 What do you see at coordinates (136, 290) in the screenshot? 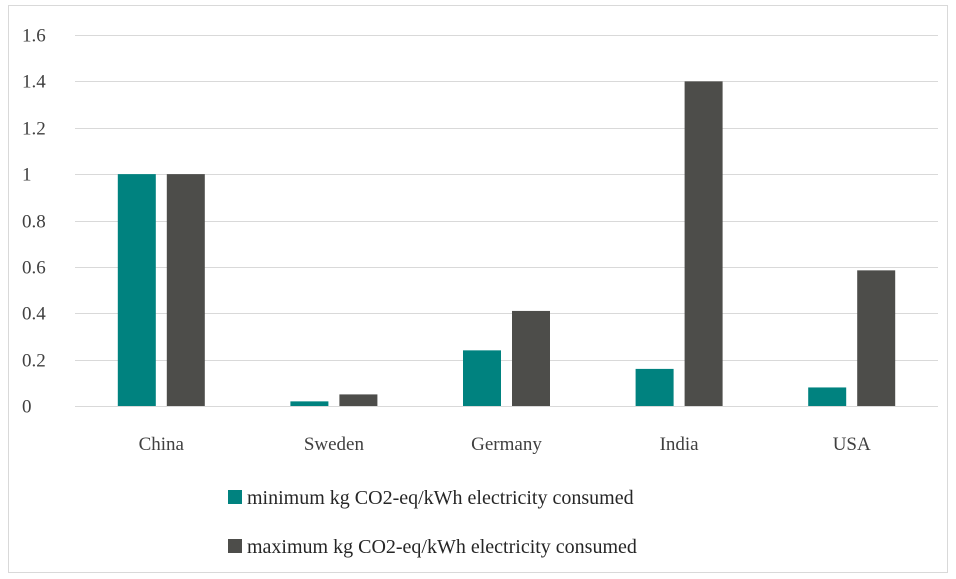
I see `bar-minimum-china` at bounding box center [136, 290].